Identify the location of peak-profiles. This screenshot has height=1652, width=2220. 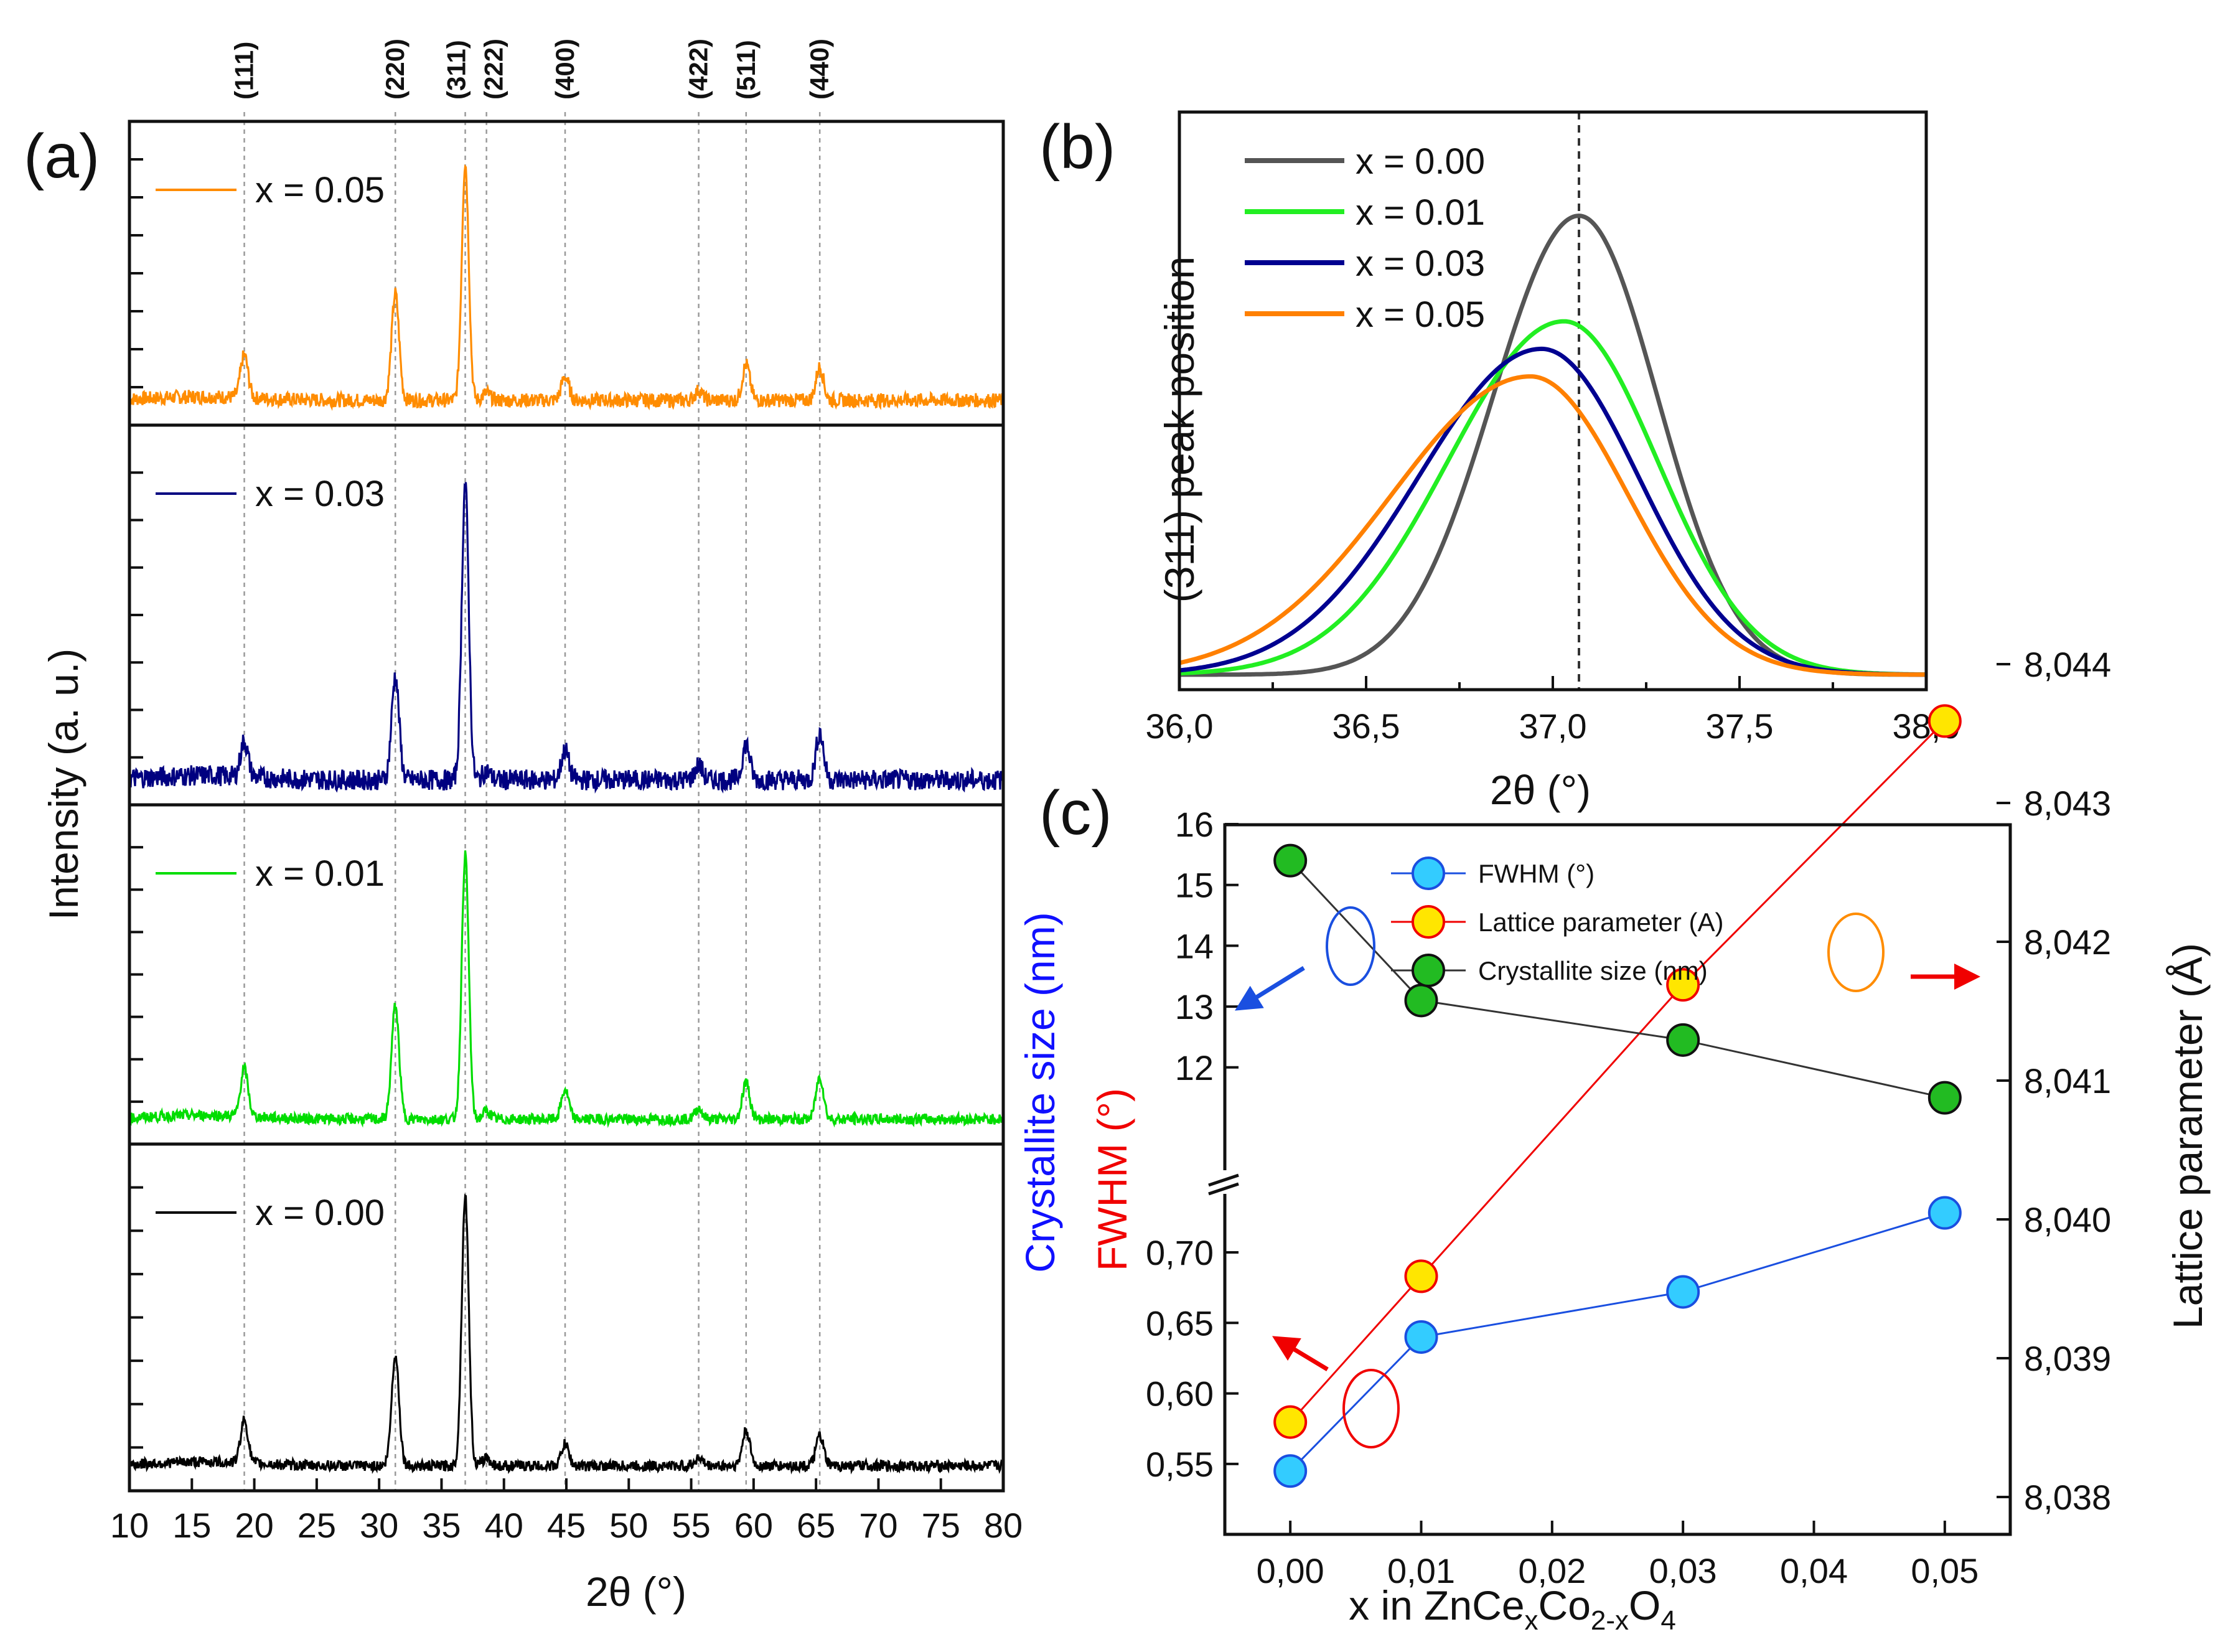
(1553, 445).